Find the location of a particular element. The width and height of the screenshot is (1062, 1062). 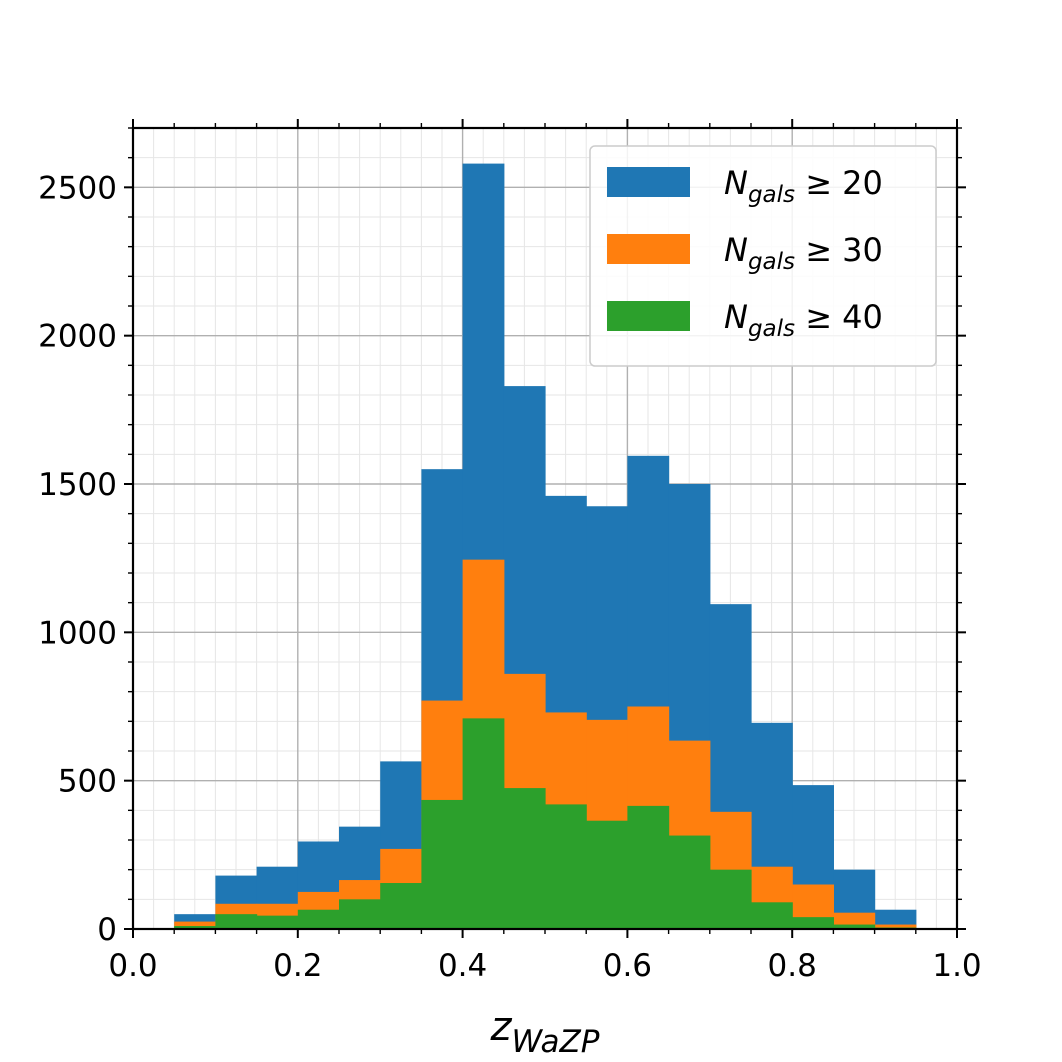

legend-label: Ngals ≥ 20 is located at coordinates (803, 186).